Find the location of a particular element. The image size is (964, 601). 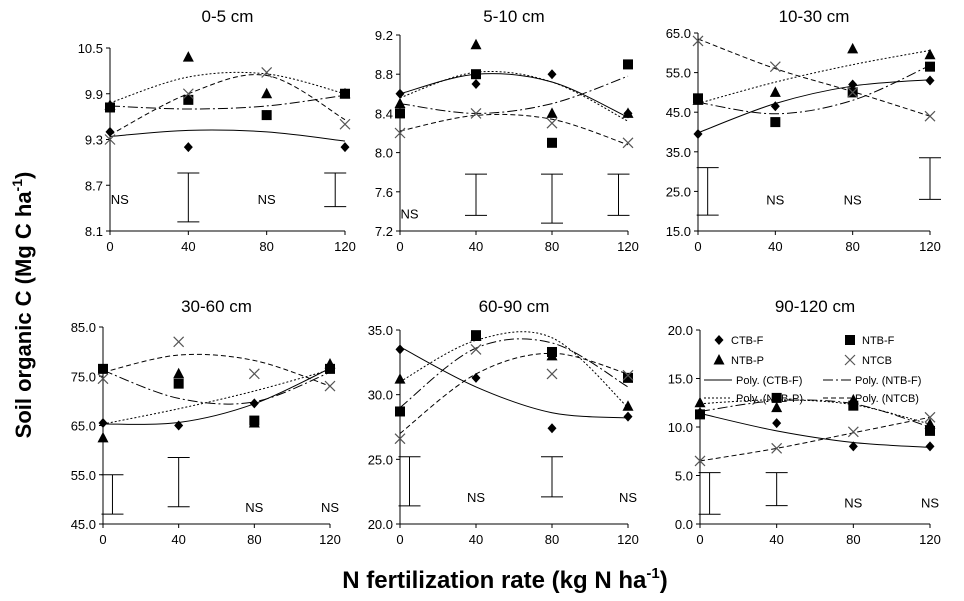

y-tick-label: 8.0 is located at coordinates (384, 153).